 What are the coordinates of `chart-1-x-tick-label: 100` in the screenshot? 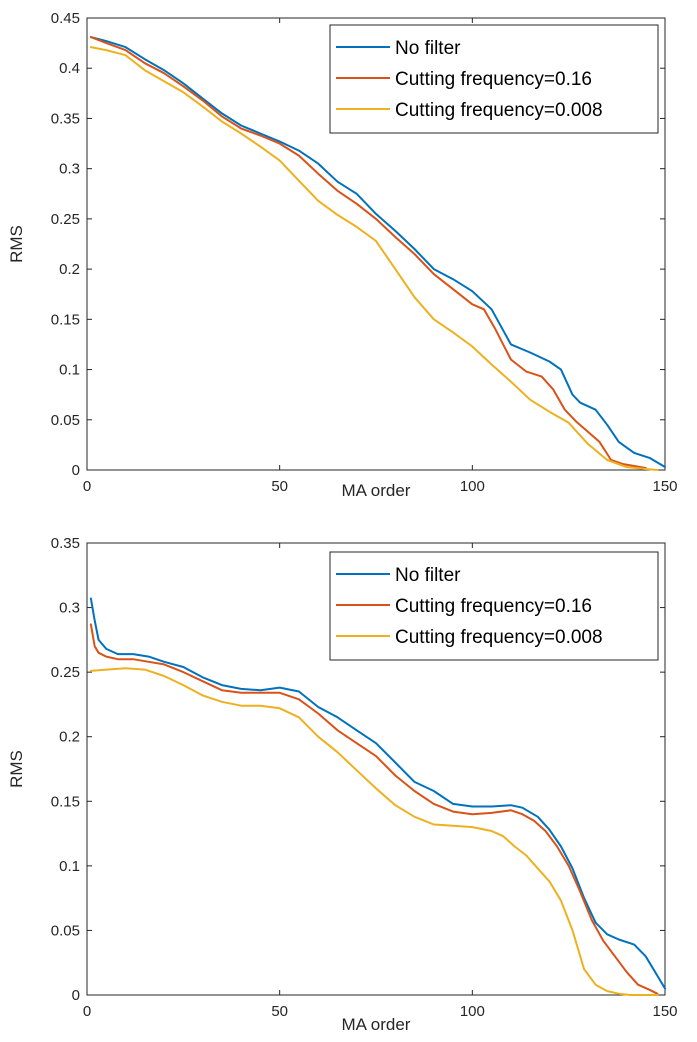 It's located at (472, 486).